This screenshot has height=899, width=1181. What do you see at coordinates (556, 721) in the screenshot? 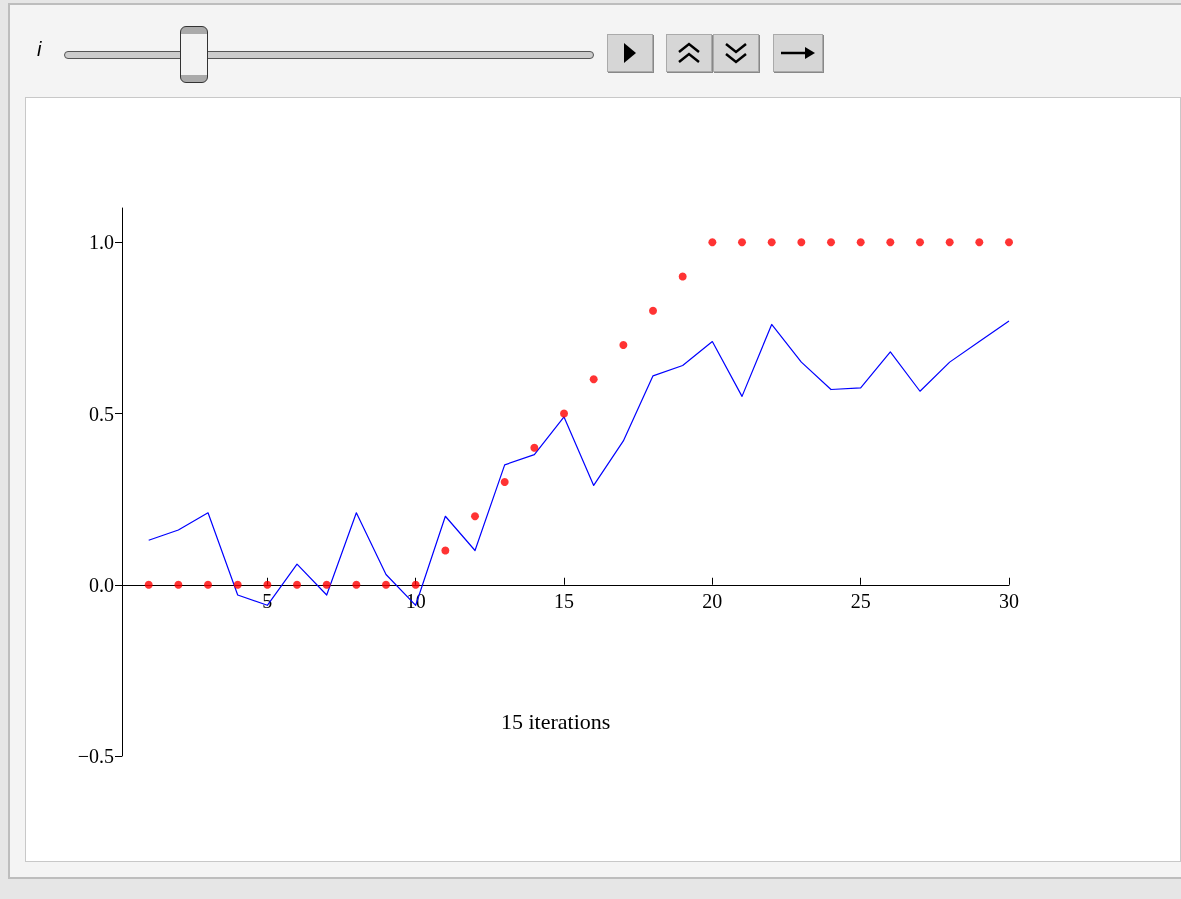
I see `annotation: 15 iterations` at bounding box center [556, 721].